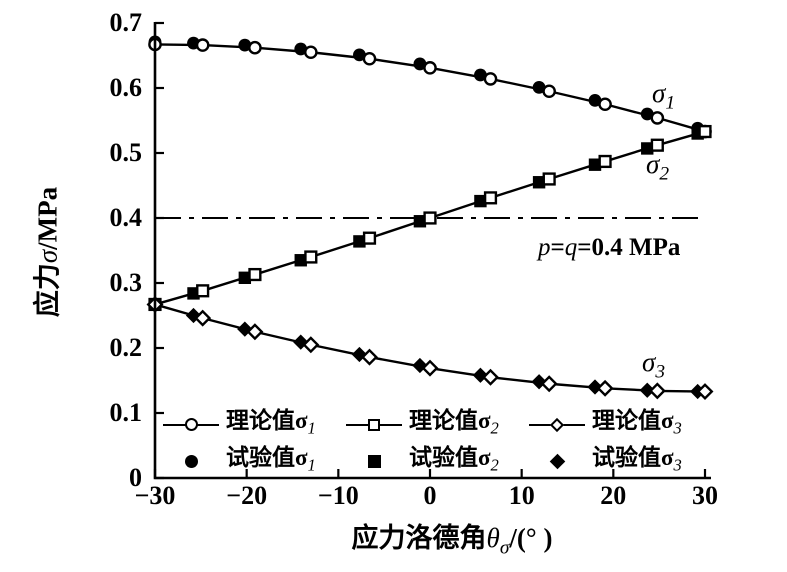 Image resolution: width=787 pixels, height=572 pixels. What do you see at coordinates (126, 87) in the screenshot?
I see `y-tick-label: 0.6` at bounding box center [126, 87].